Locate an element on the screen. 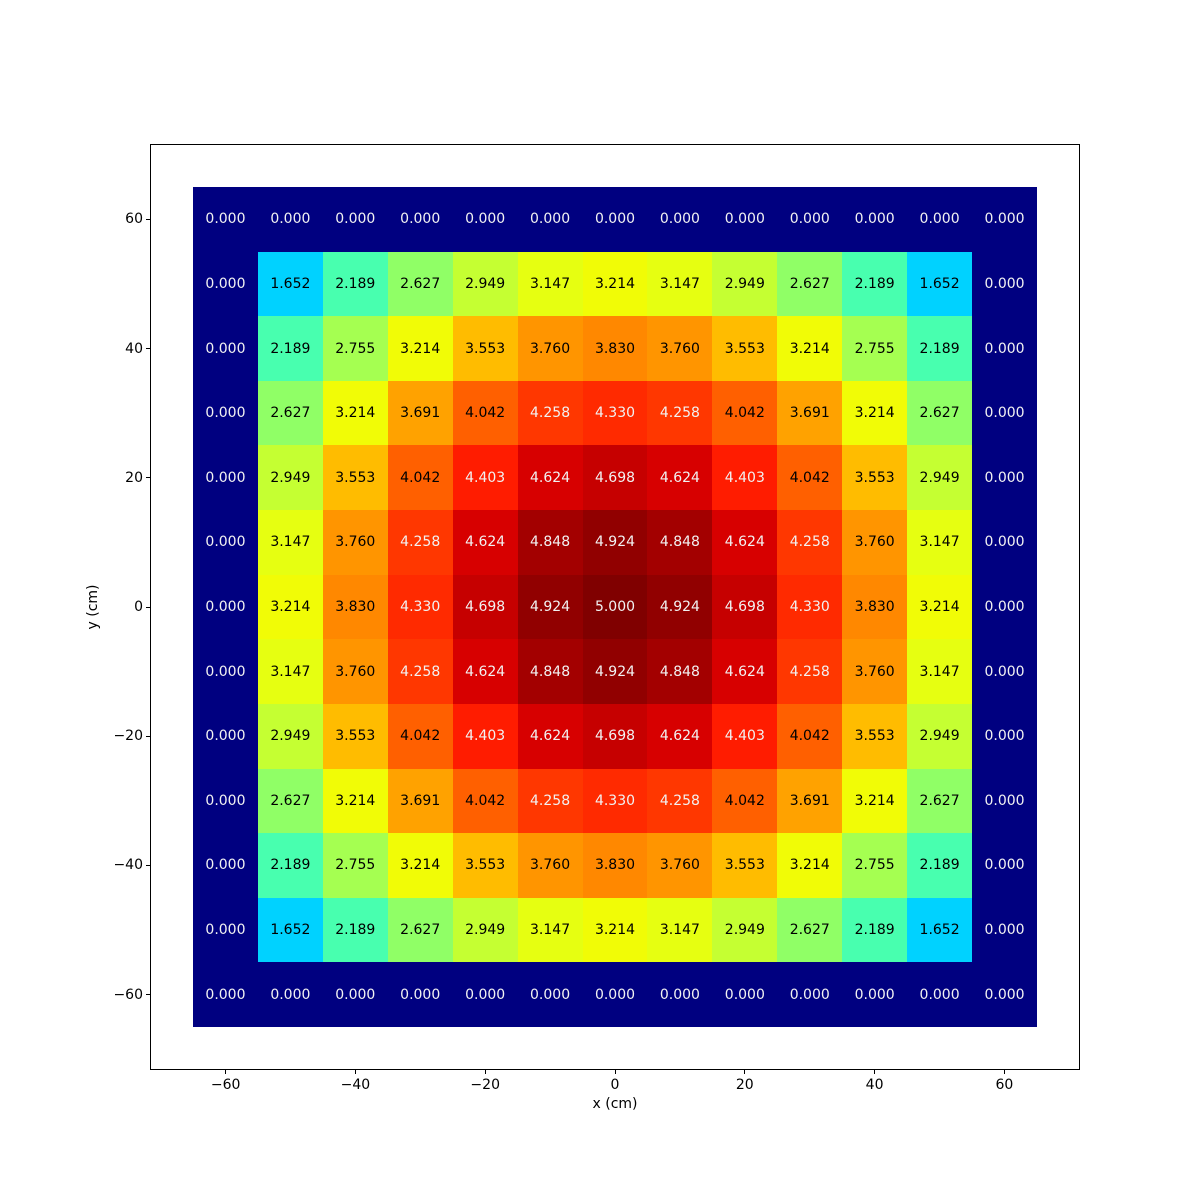 The width and height of the screenshot is (1200, 1200). x-tick-label: −40 is located at coordinates (355, 1085).